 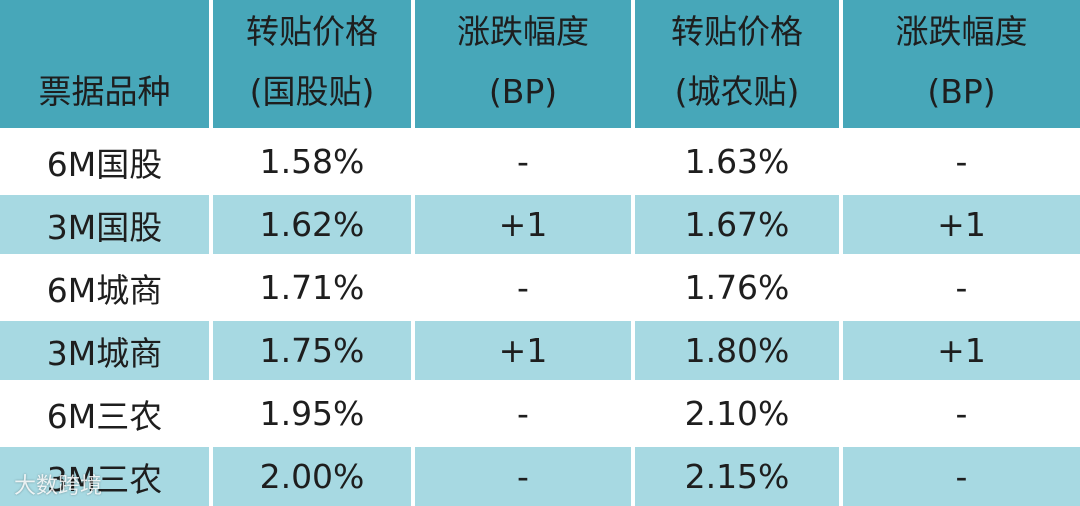 I want to click on table-cell: 1.76%, so click(x=737, y=287).